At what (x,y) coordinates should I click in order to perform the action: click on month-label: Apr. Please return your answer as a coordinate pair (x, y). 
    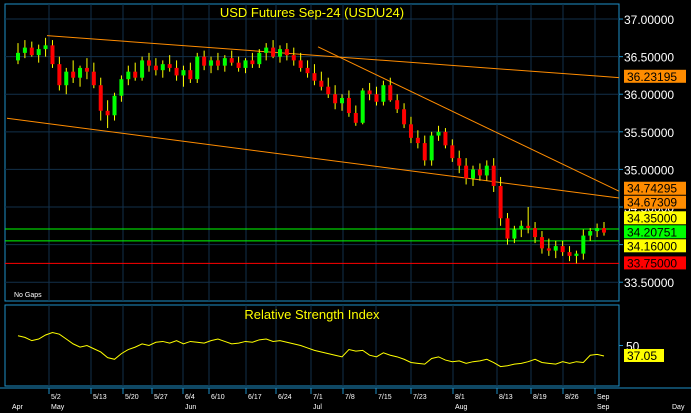
    Looking at the image, I should click on (18, 407).